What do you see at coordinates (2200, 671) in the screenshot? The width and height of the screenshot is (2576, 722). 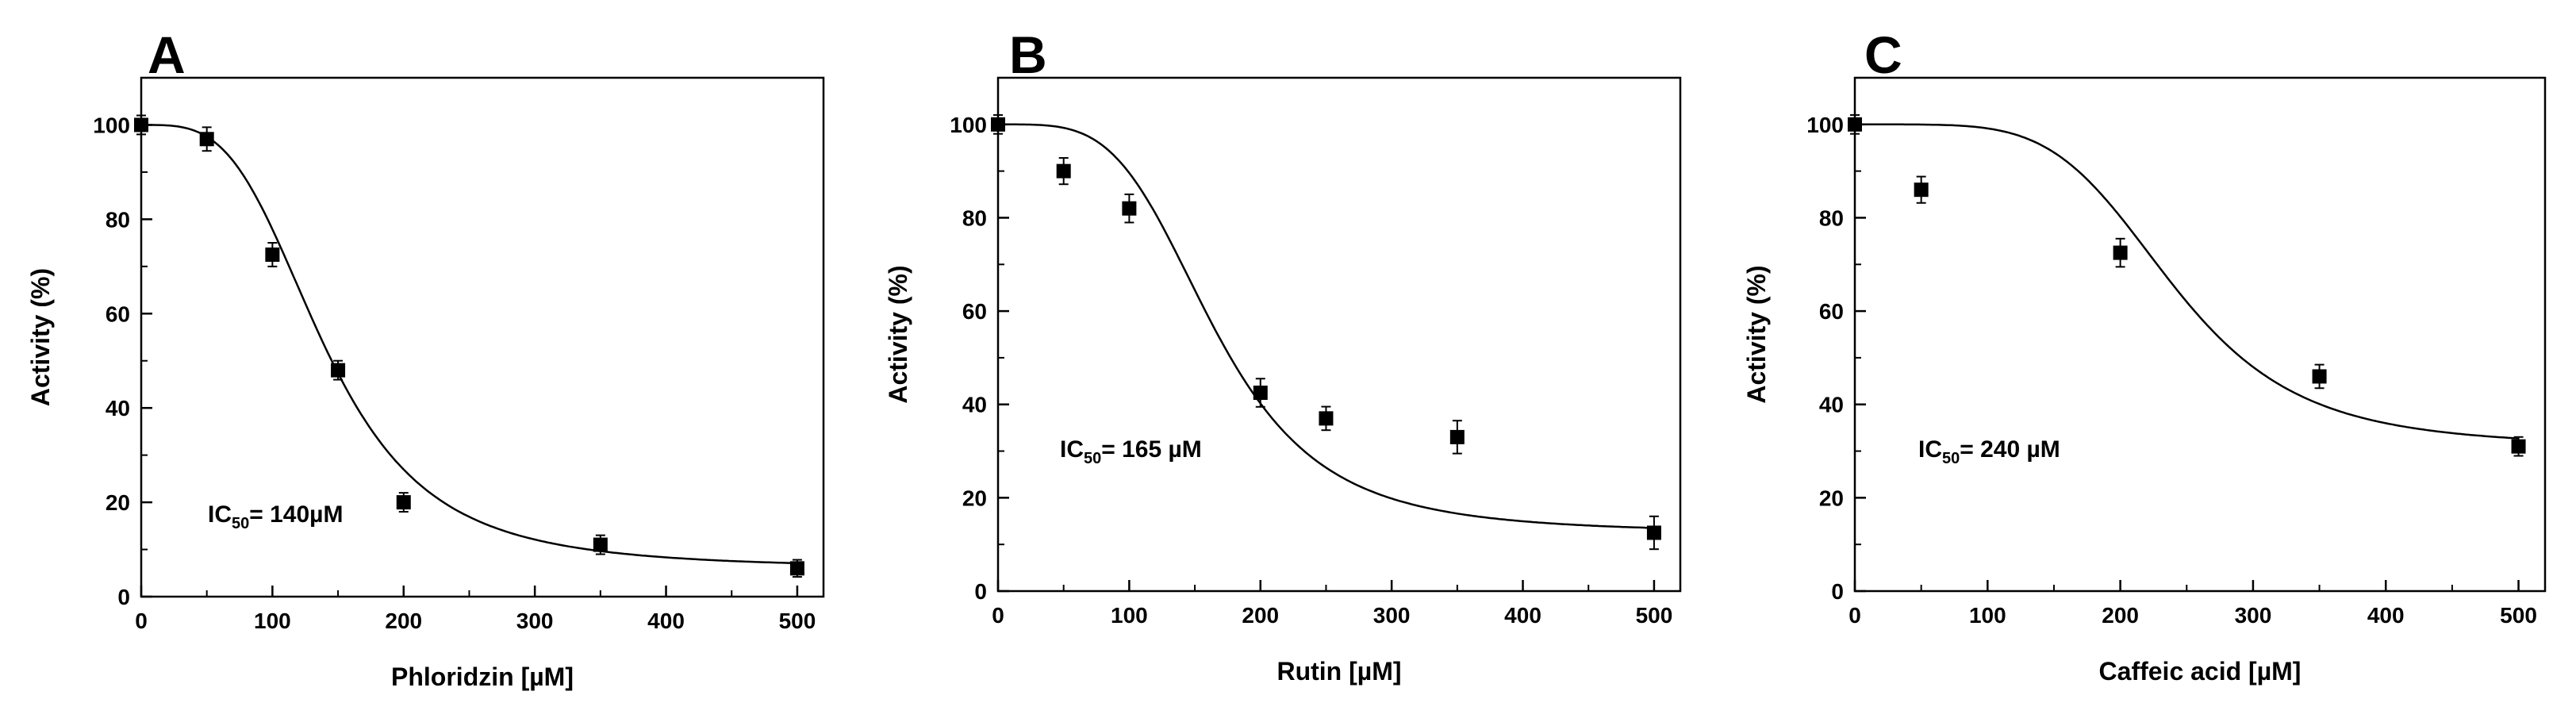 I see `x-axis-label: Caffeic acid [µM]` at bounding box center [2200, 671].